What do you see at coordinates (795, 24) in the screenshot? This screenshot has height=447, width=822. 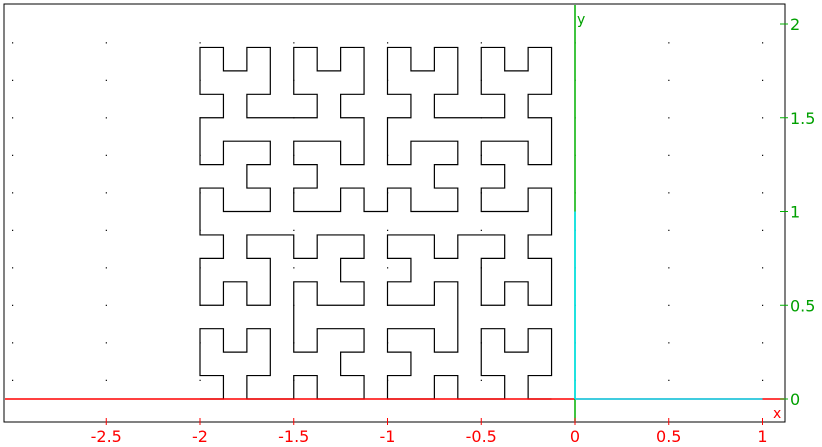 I see `y-tick-label: 2` at bounding box center [795, 24].